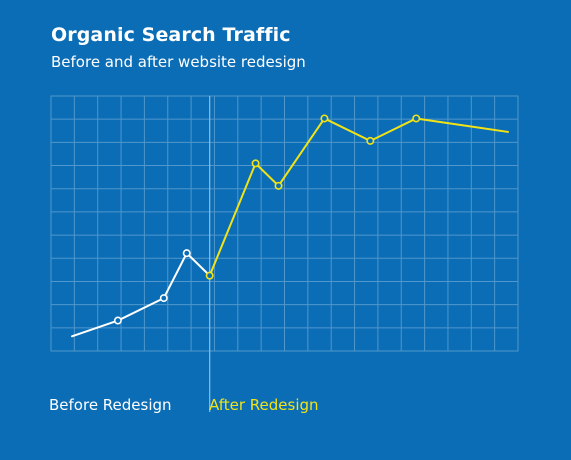 This screenshot has height=460, width=571. Describe the element at coordinates (171, 35) in the screenshot. I see `chart-title: Organic Search Traffic` at that location.